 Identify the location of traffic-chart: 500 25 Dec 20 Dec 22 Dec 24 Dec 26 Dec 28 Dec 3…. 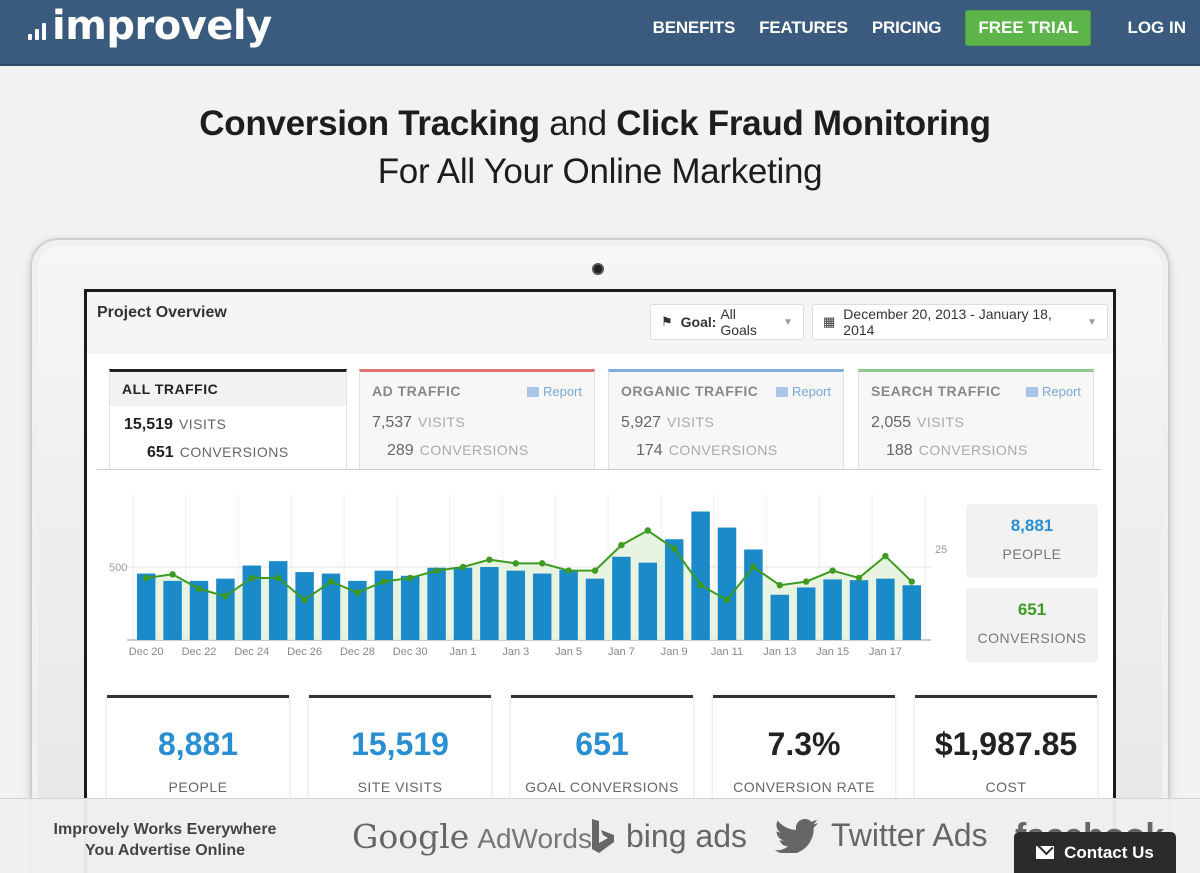
(528, 576).